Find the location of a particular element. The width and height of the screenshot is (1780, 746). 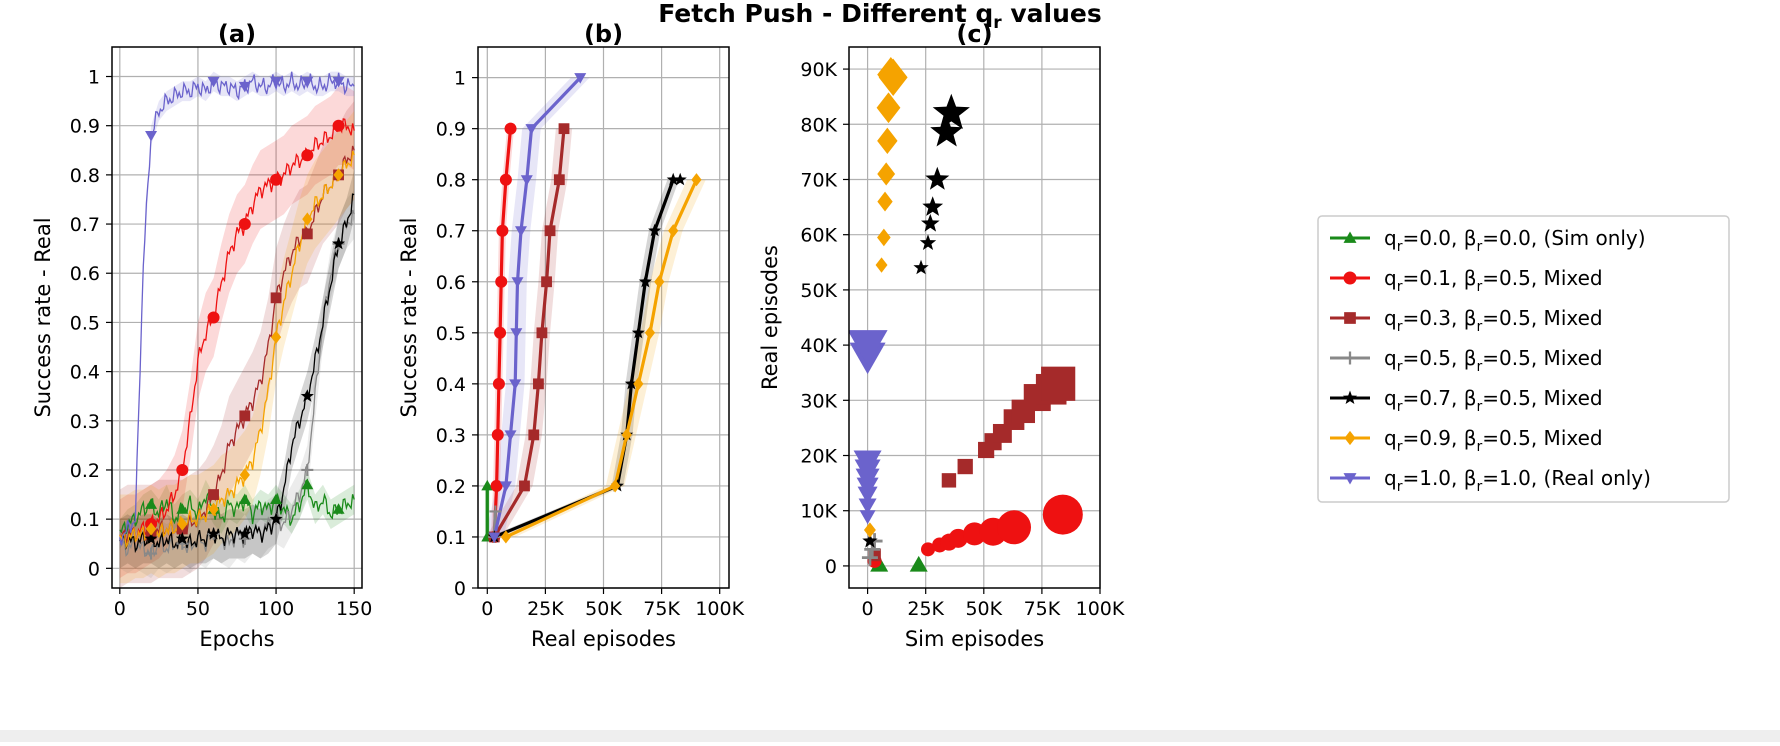

plot-area-c is located at coordinates (966, 314).